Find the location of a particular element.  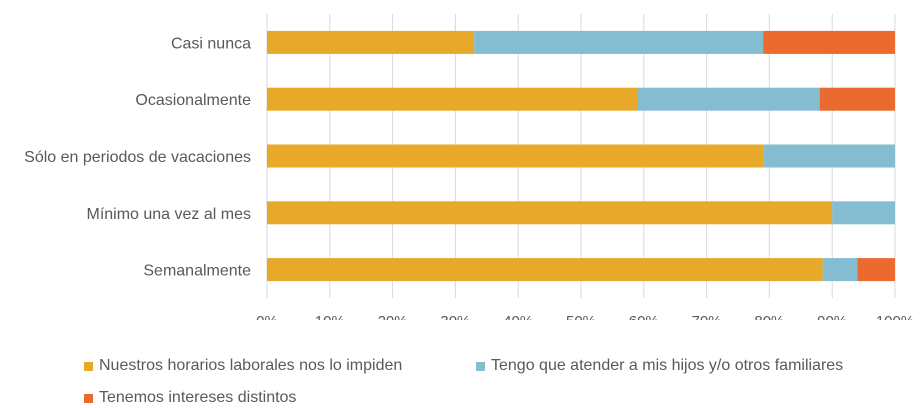

x-tick-label: 90% is located at coordinates (832, 316).